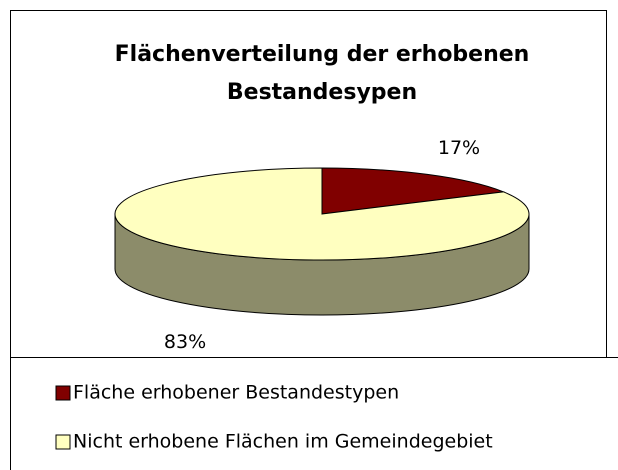 The height and width of the screenshot is (470, 618). Describe the element at coordinates (459, 148) in the screenshot. I see `data-label: 17%` at that location.